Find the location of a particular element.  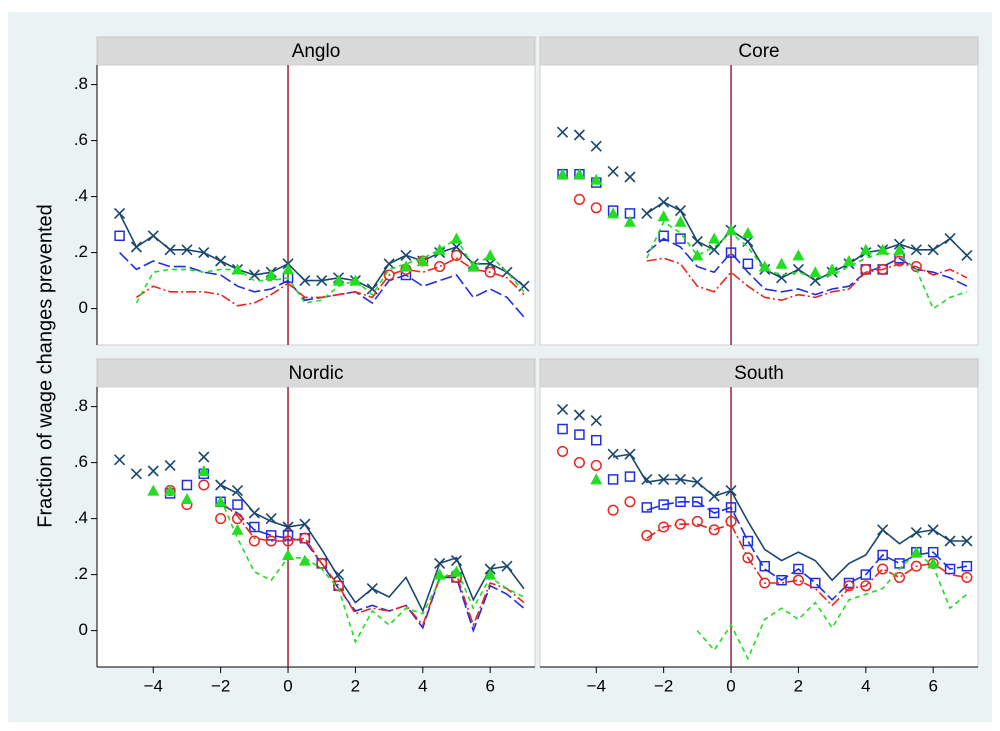

x-tick-label: 2 is located at coordinates (355, 685).